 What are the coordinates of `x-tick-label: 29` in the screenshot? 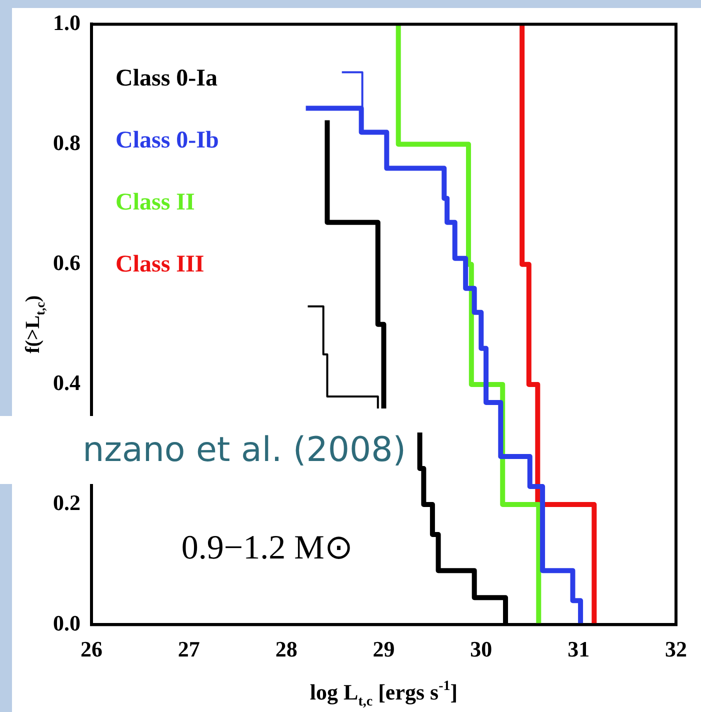 It's located at (383, 649).